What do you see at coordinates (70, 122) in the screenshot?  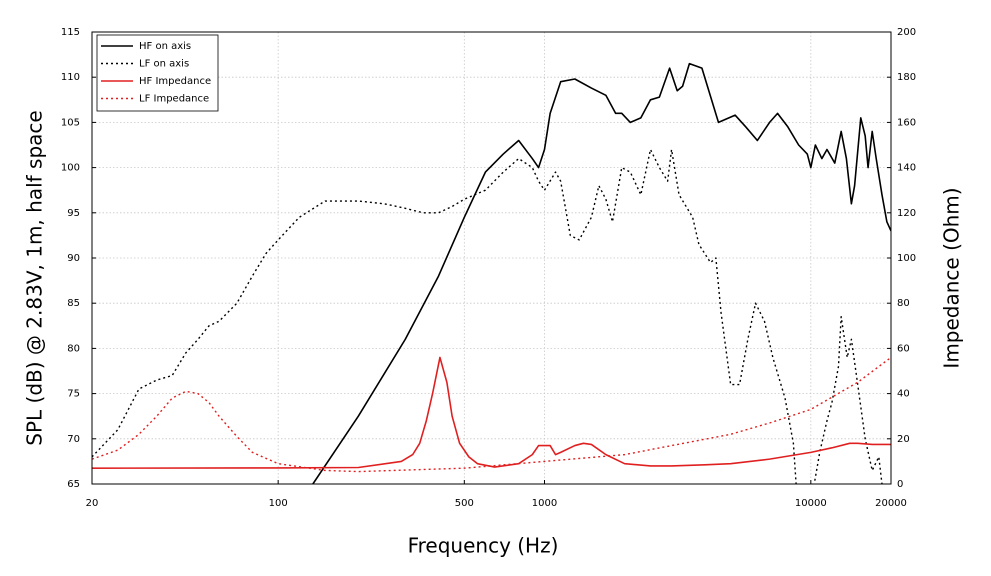 I see `y-tick-label: 105` at bounding box center [70, 122].